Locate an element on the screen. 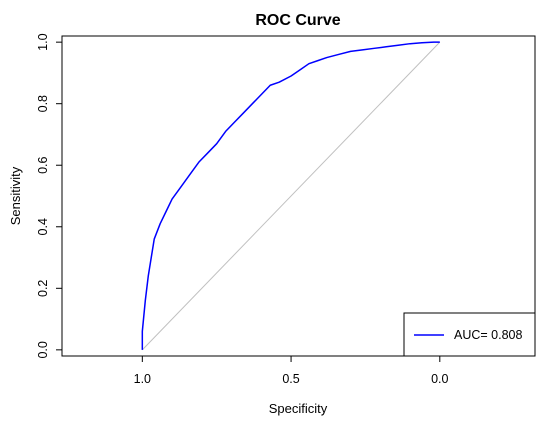 The image size is (550, 422). y-tick-label: 0.2 is located at coordinates (43, 288).